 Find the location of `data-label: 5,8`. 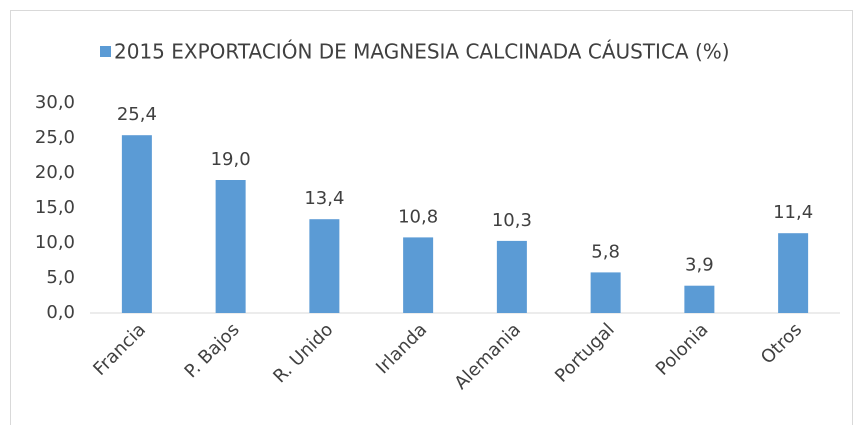

data-label: 5,8 is located at coordinates (605, 251).